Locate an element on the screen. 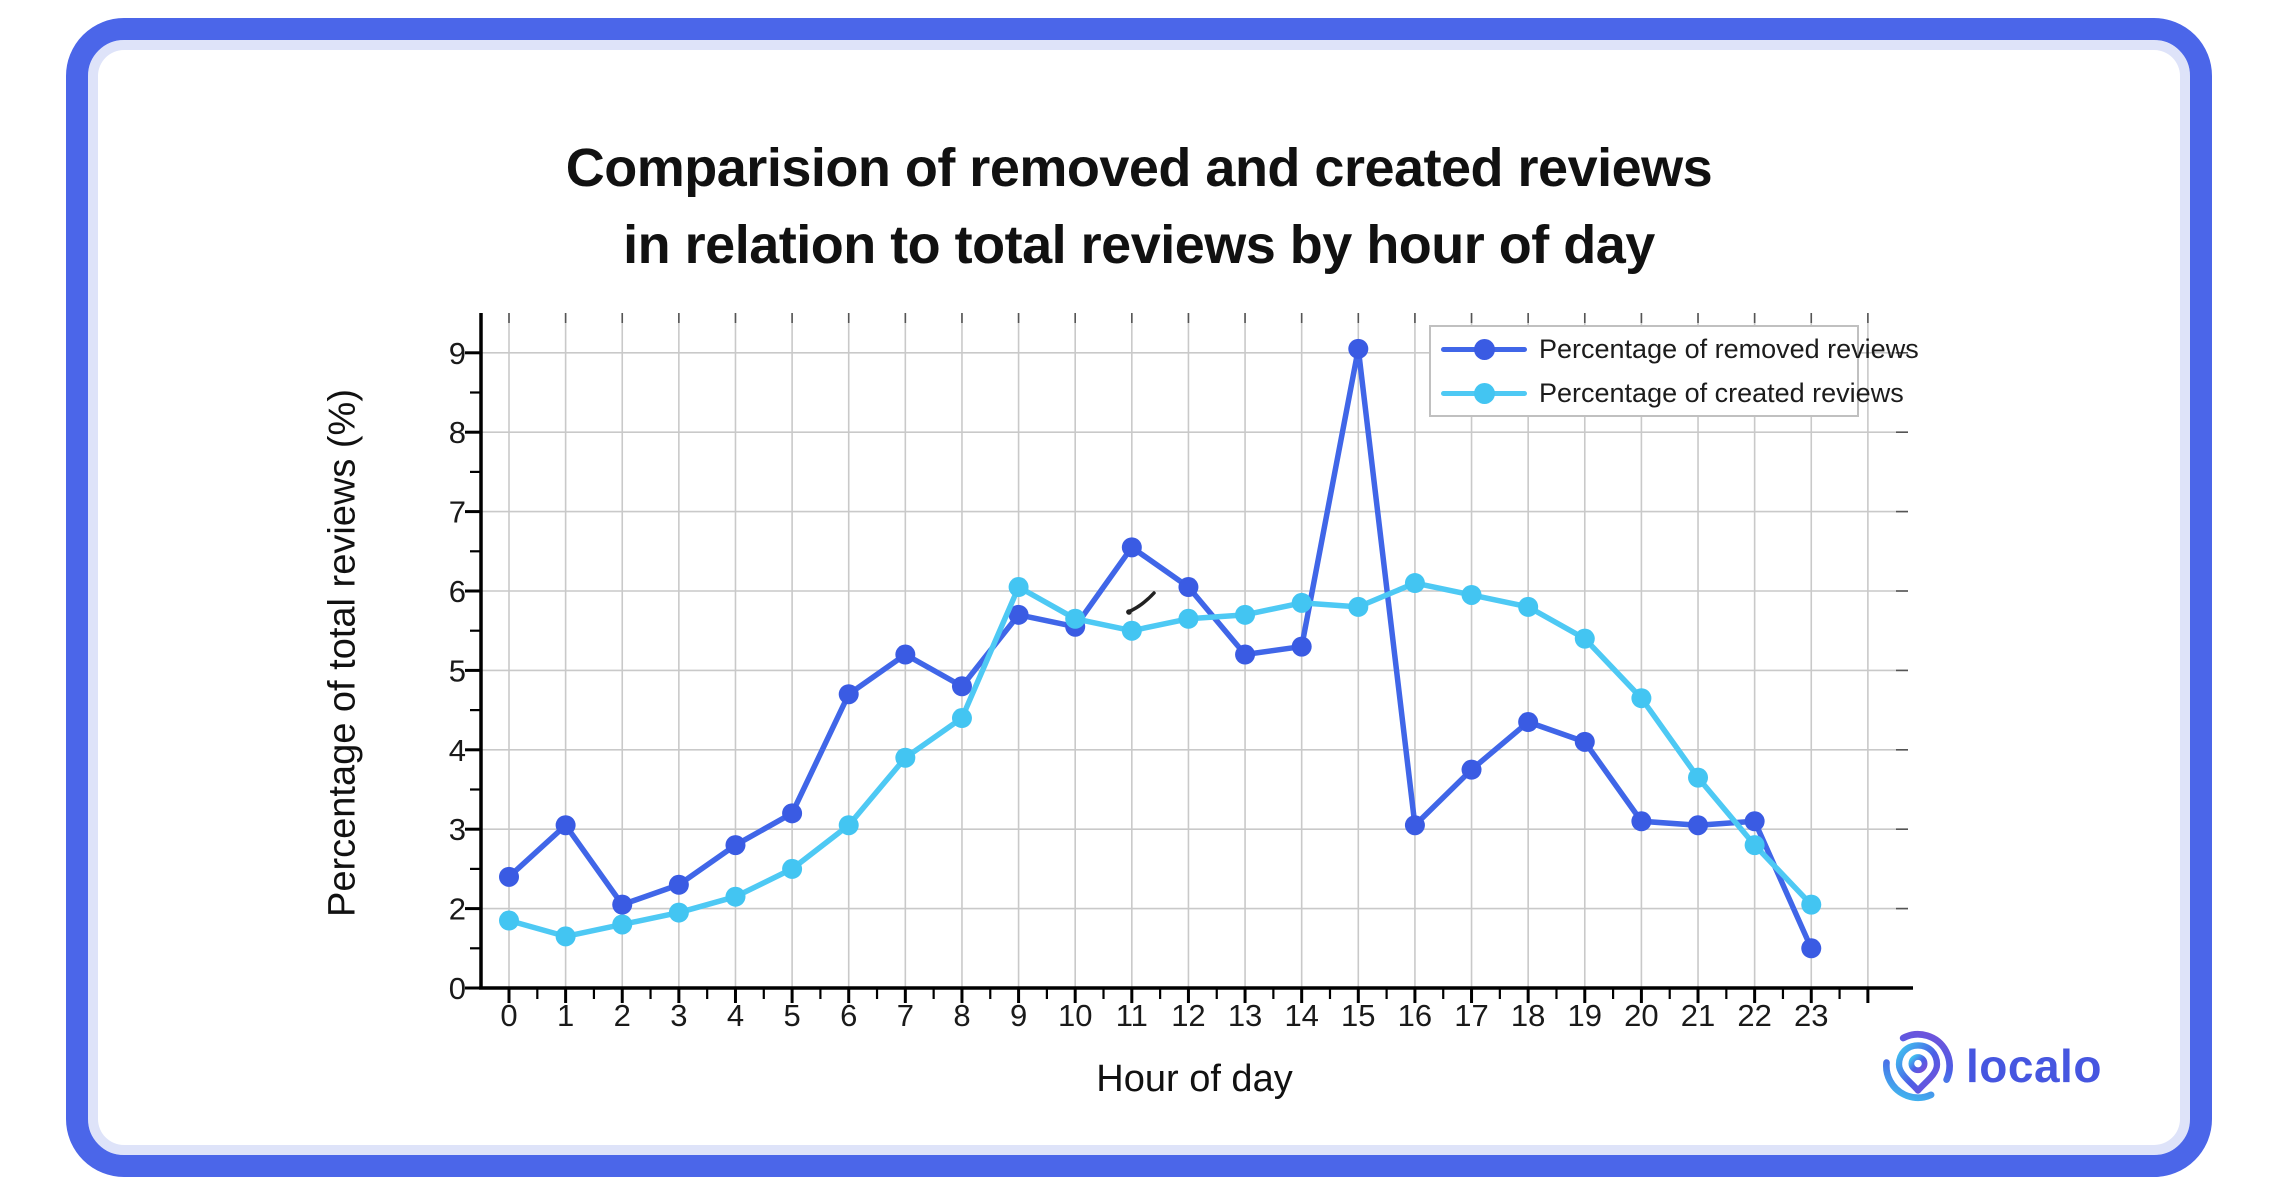 This screenshot has height=1201, width=2291. localo-logo: localo is located at coordinates (1991, 1066).